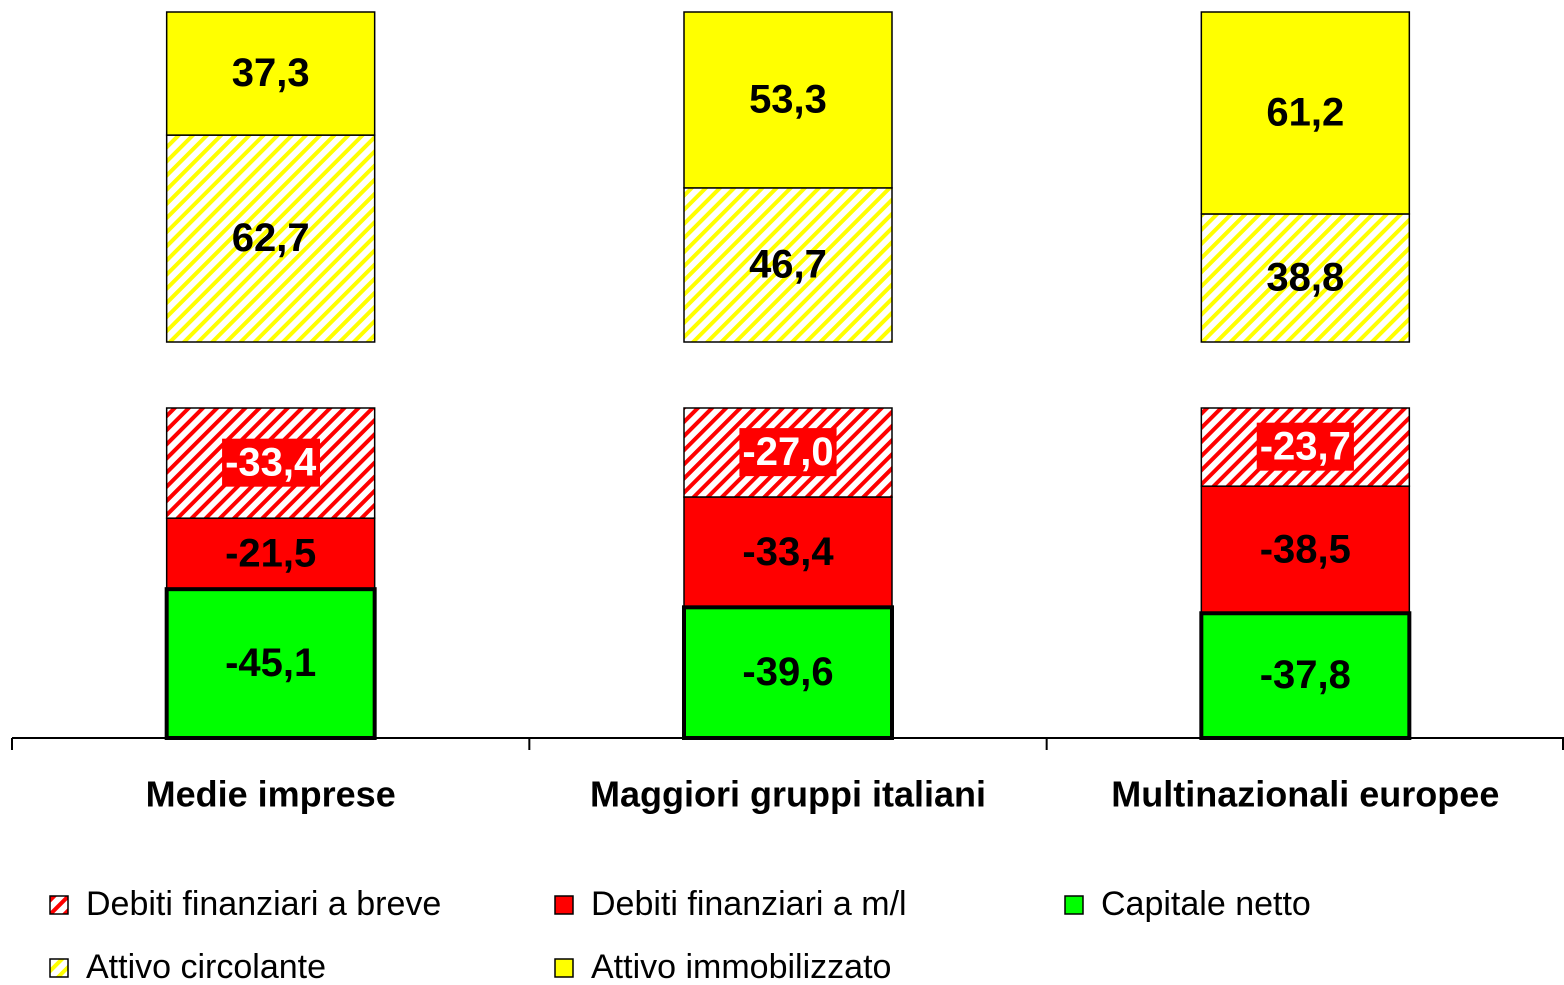 This screenshot has height=985, width=1564. I want to click on x-tick-label: Medie imprese, so click(271, 794).